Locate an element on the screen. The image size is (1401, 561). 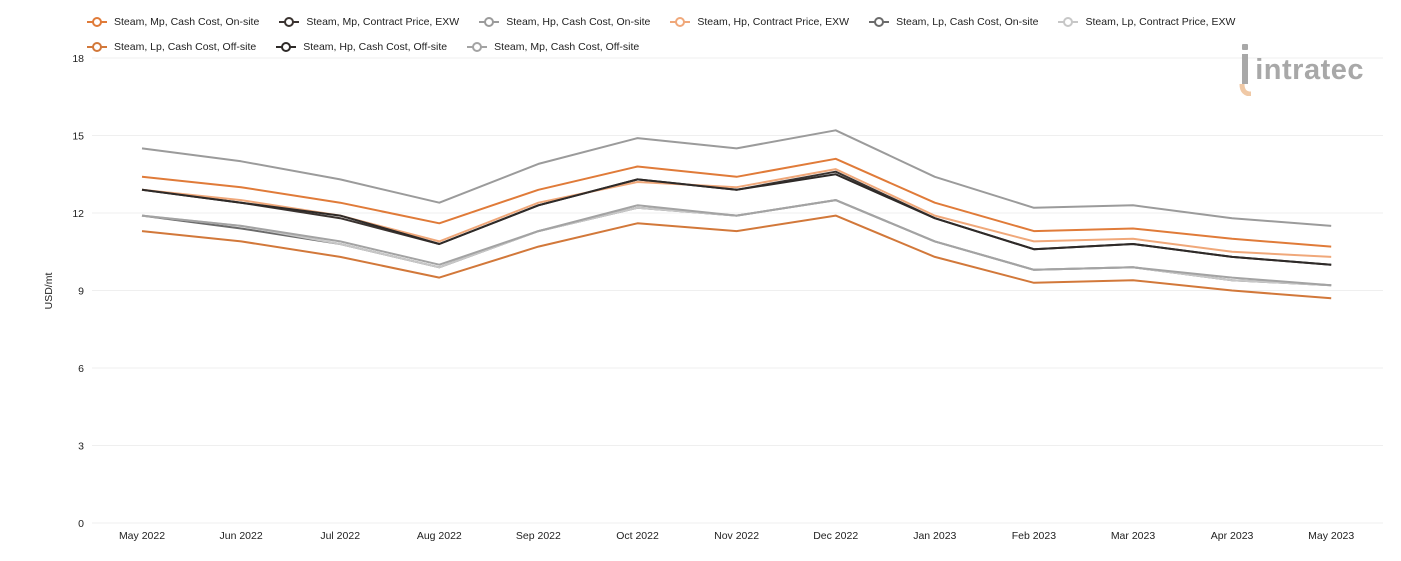
legend-item: Steam, Mp, Cash Cost, On-site is located at coordinates (172, 22).